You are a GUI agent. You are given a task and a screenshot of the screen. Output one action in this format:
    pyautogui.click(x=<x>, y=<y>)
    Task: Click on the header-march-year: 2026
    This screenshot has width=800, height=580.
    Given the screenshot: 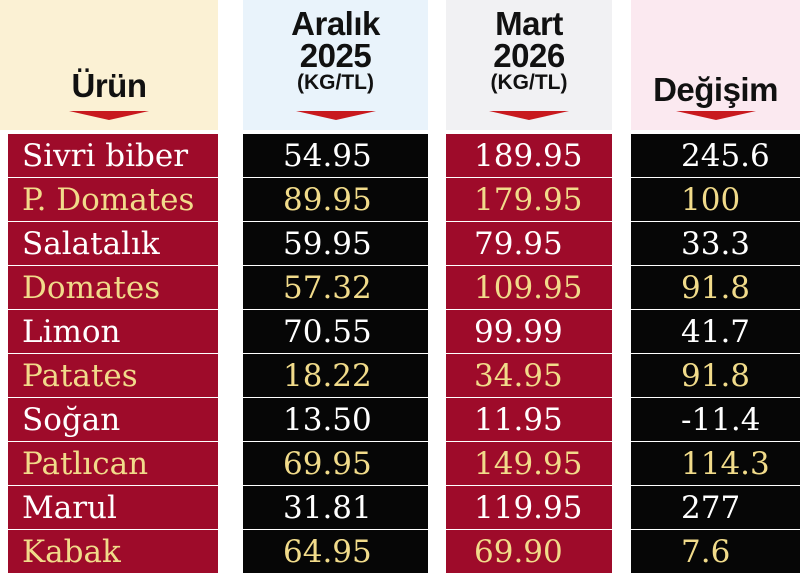 What is the action you would take?
    pyautogui.click(x=529, y=55)
    